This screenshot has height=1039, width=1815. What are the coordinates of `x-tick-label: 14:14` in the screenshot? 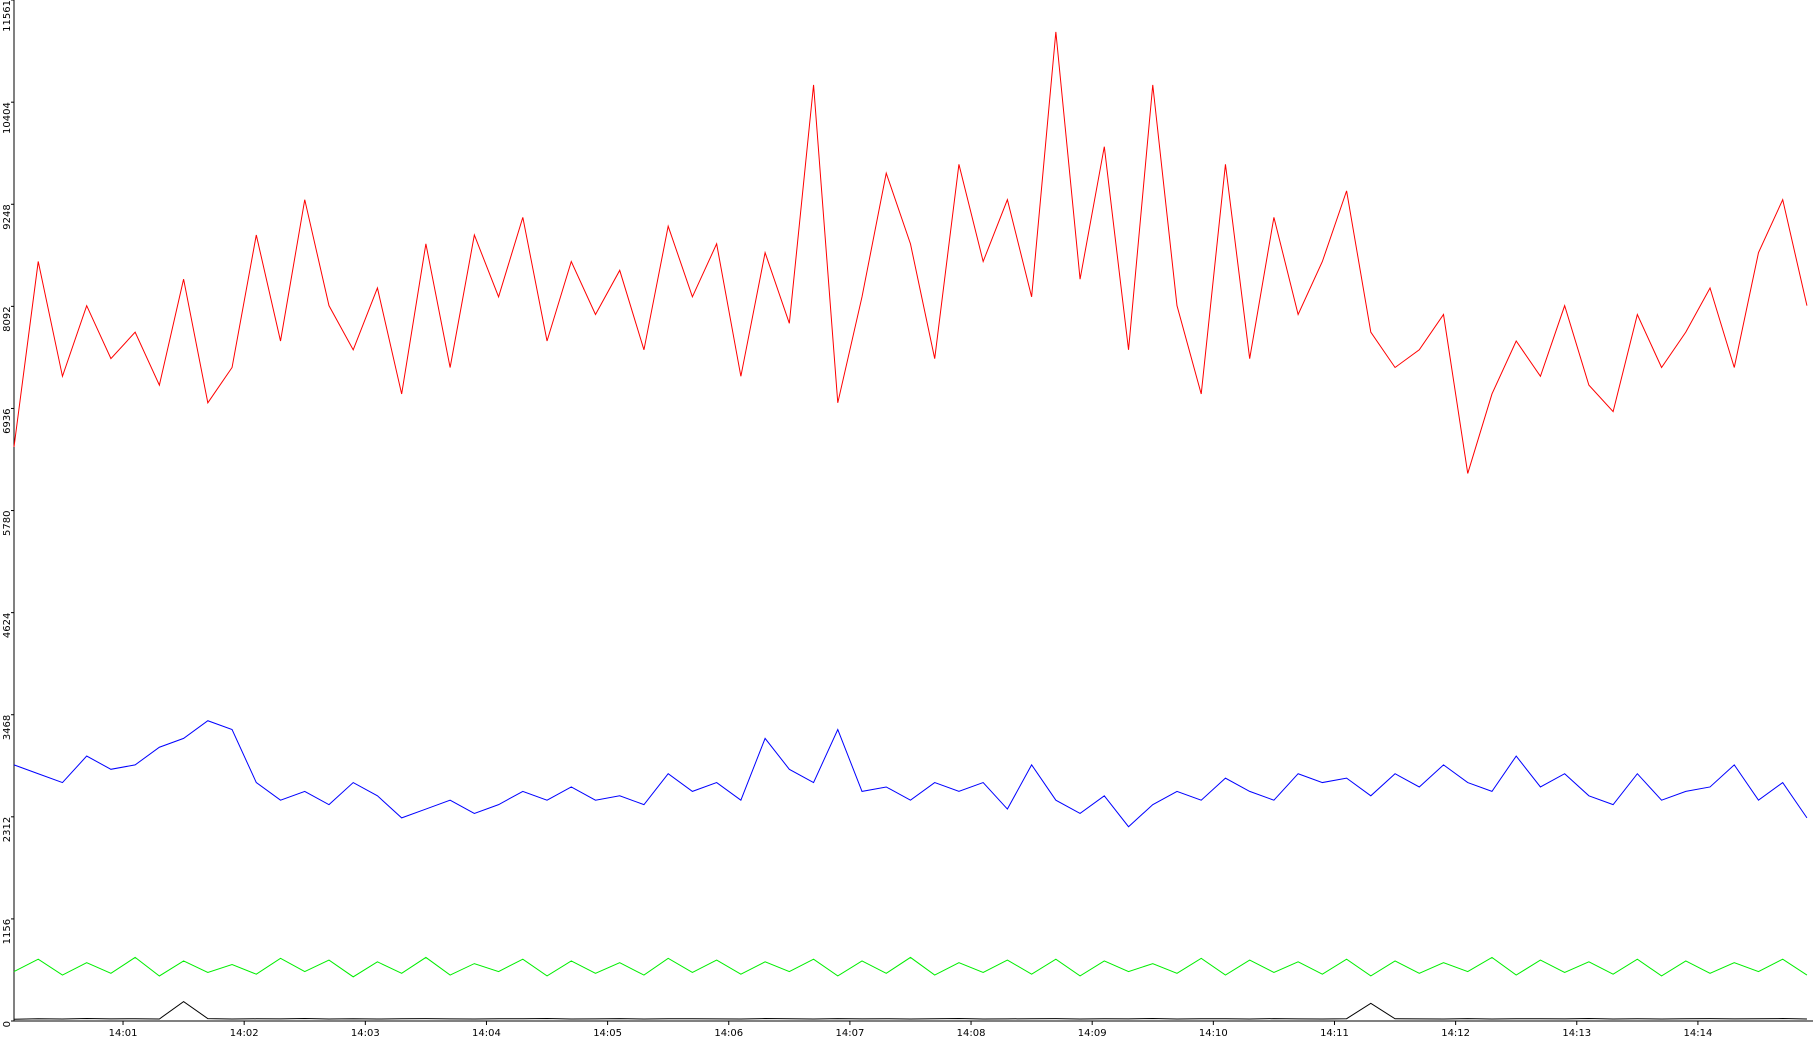 It's located at (1697, 1033).